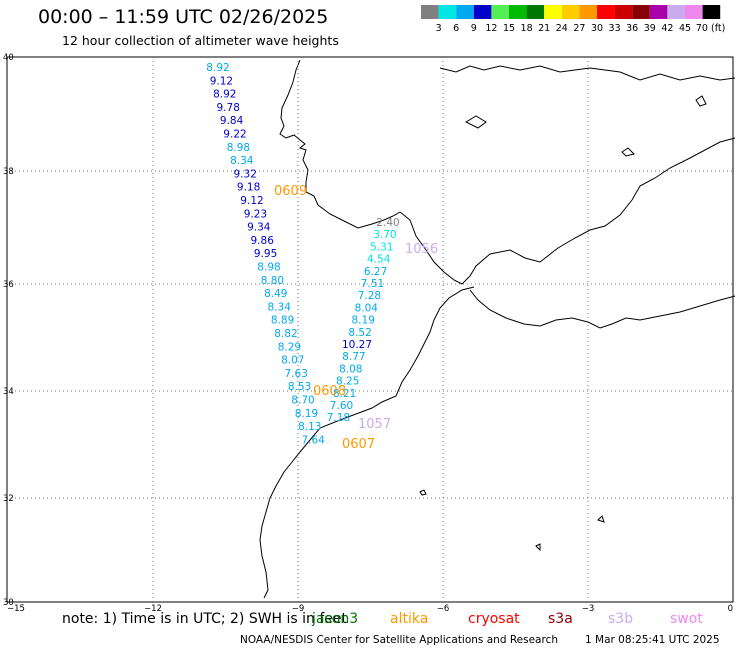  Describe the element at coordinates (8, 285) in the screenshot. I see `latitude-label: 36` at that location.